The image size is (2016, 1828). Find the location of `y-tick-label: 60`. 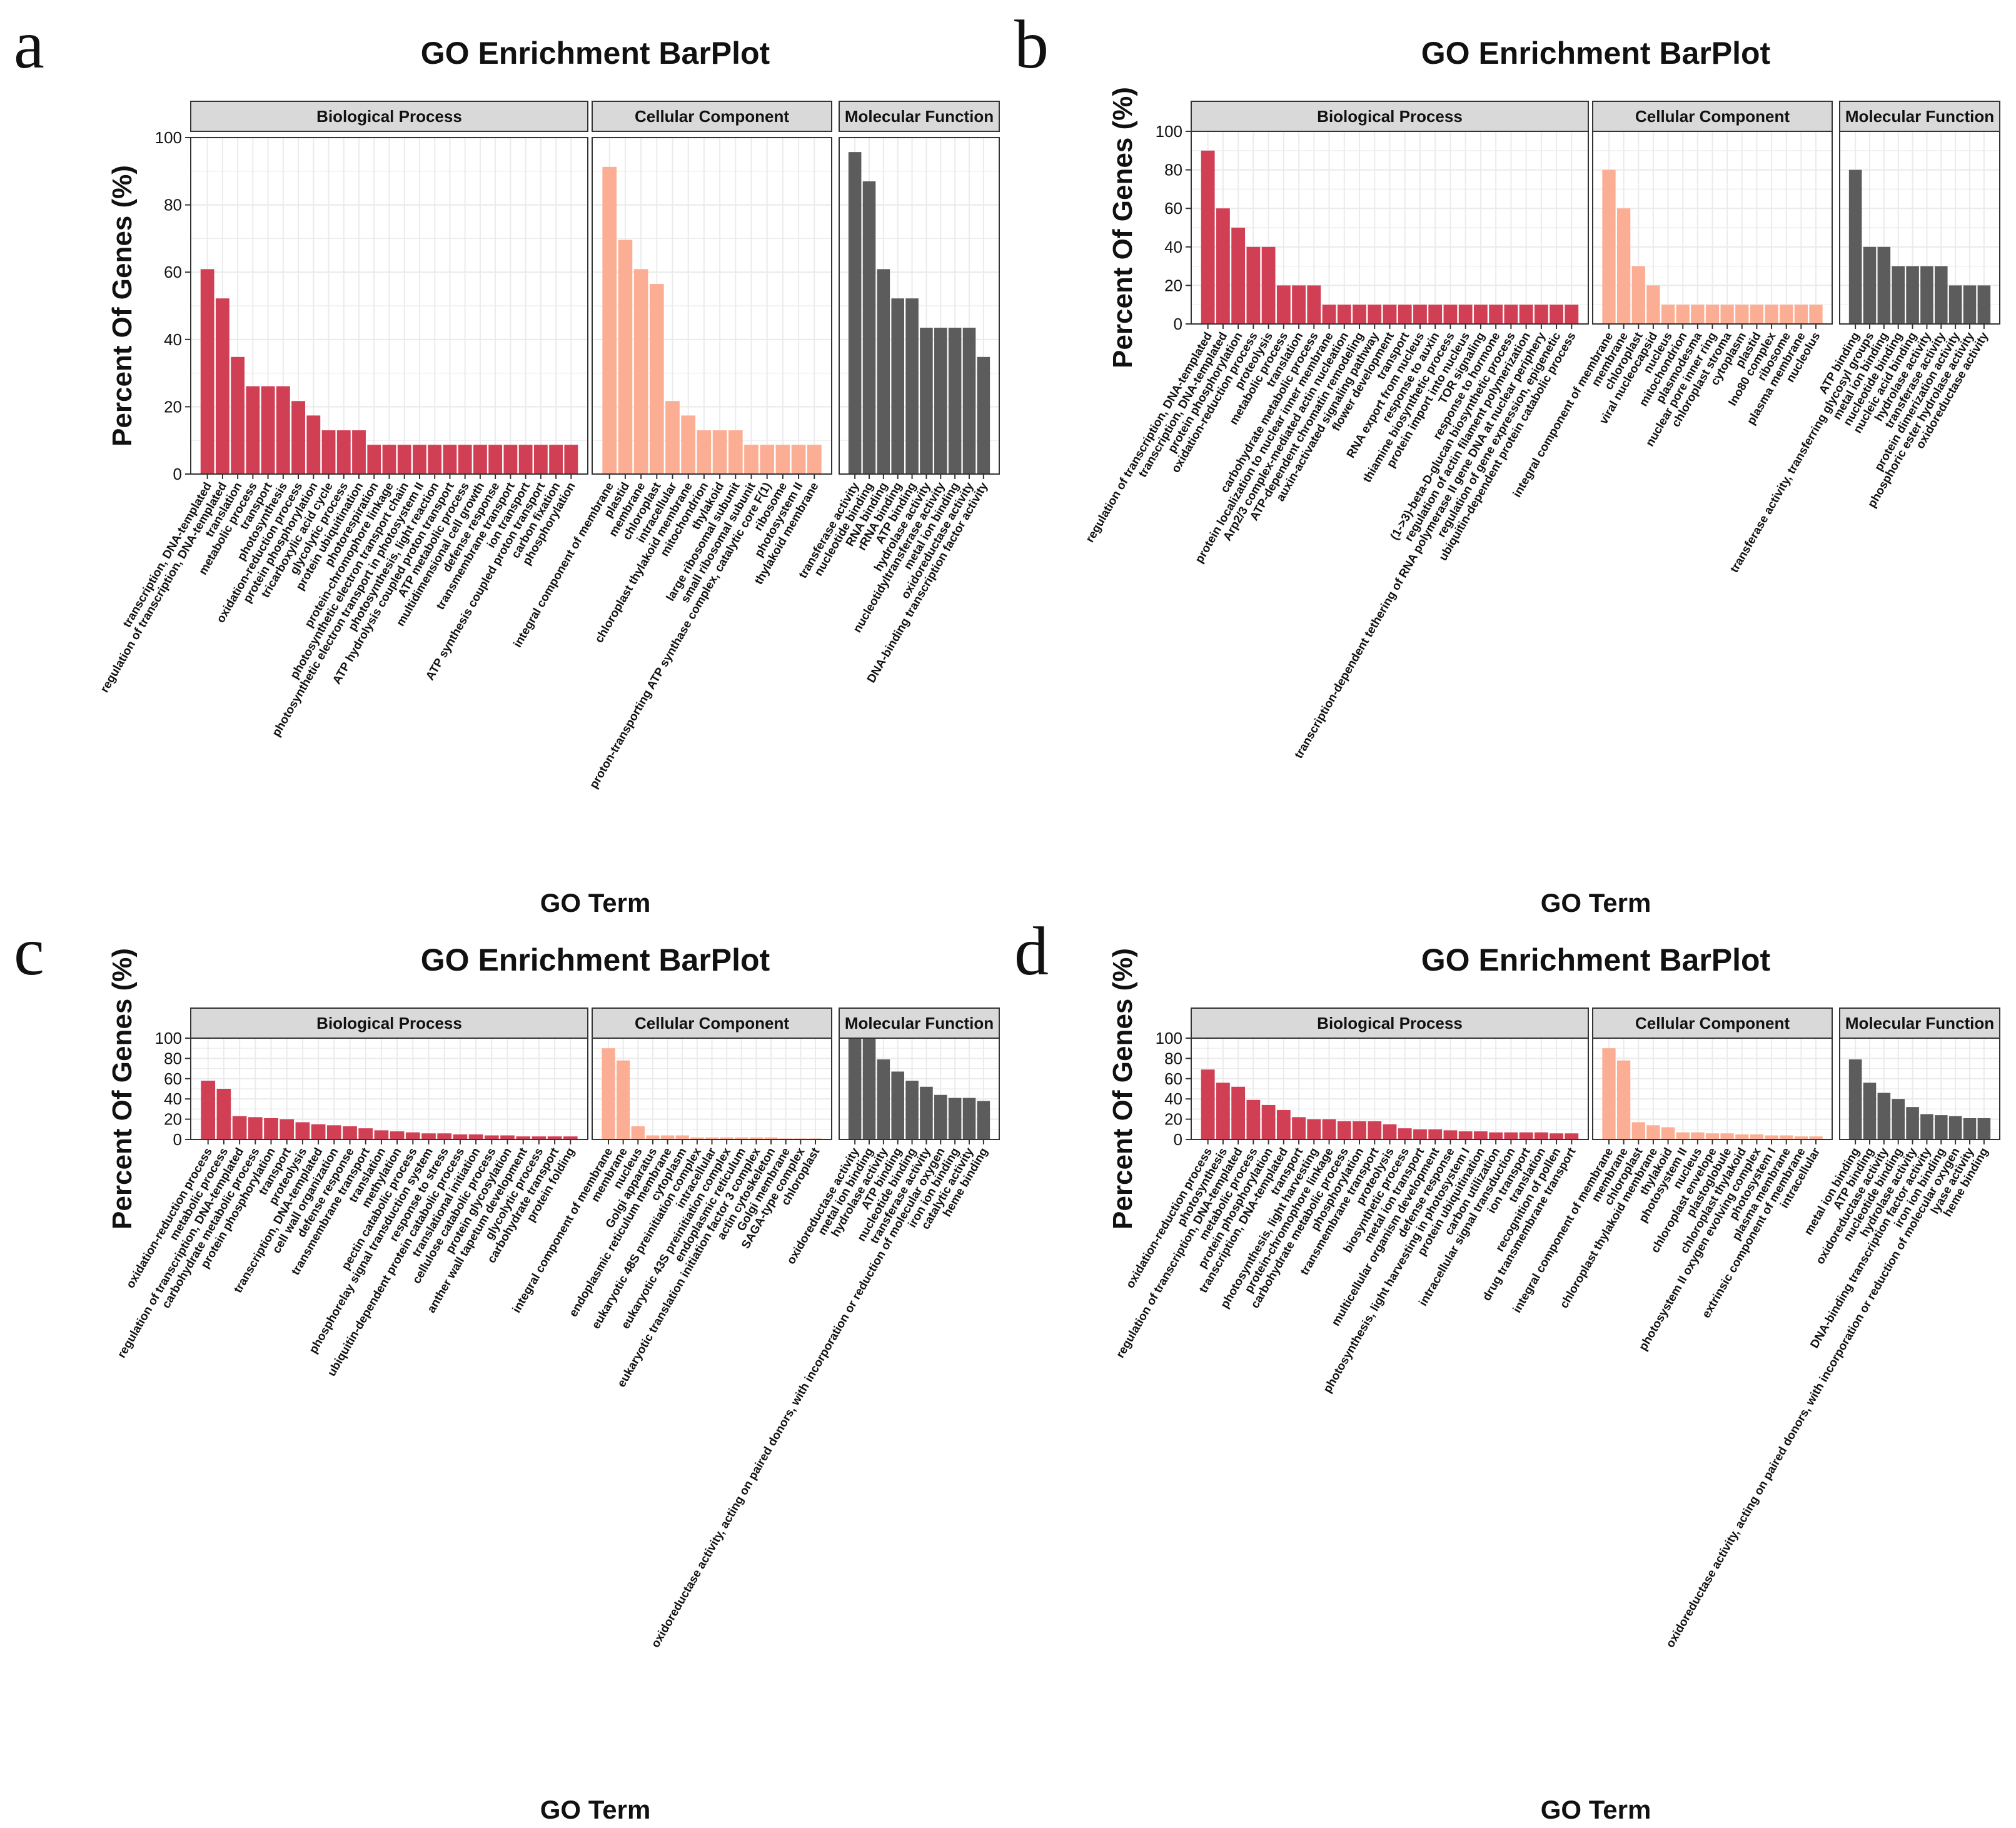

y-tick-label: 60 is located at coordinates (173, 1078).